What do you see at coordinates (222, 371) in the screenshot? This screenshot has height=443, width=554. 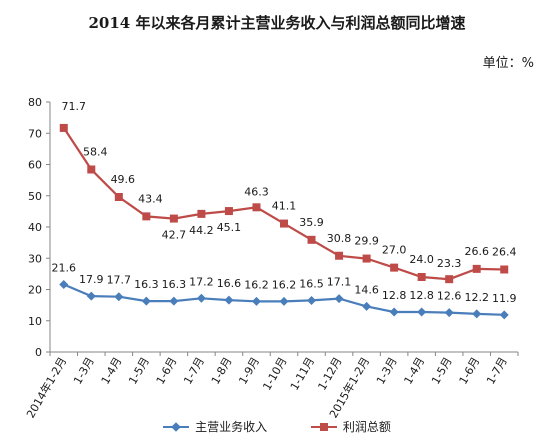 I see `x-tick-label: 1-8月` at bounding box center [222, 371].